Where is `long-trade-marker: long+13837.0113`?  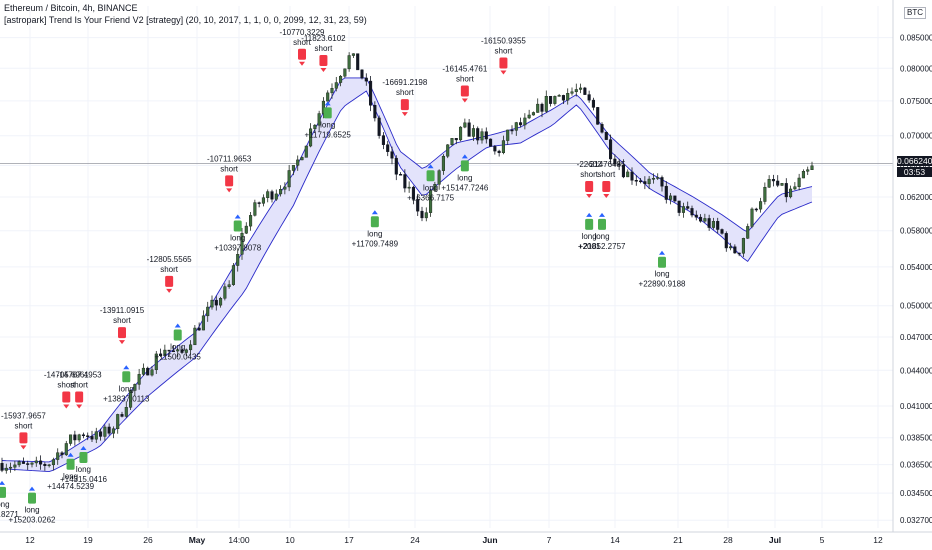
long-trade-marker: long+13837.0113 is located at coordinates (126, 384).